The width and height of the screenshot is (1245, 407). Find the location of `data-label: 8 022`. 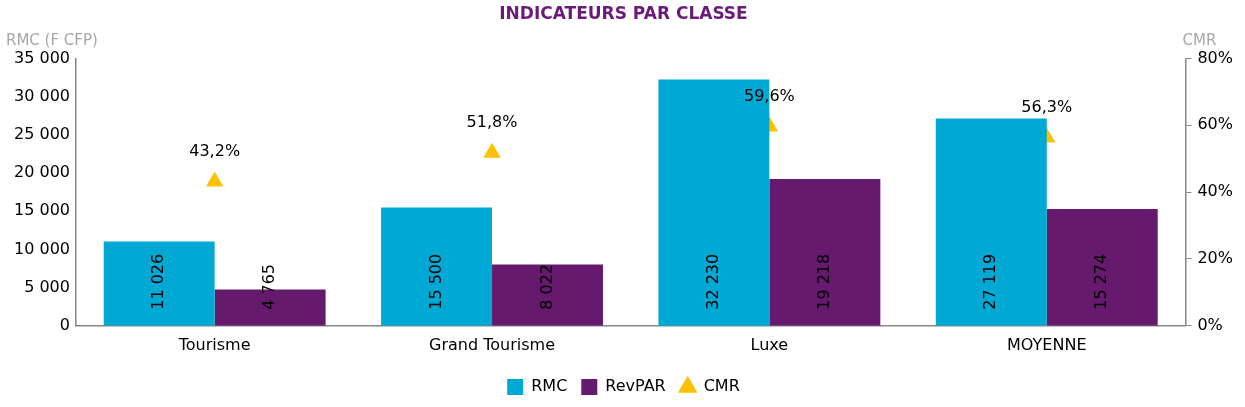

data-label: 8 022 is located at coordinates (546, 286).